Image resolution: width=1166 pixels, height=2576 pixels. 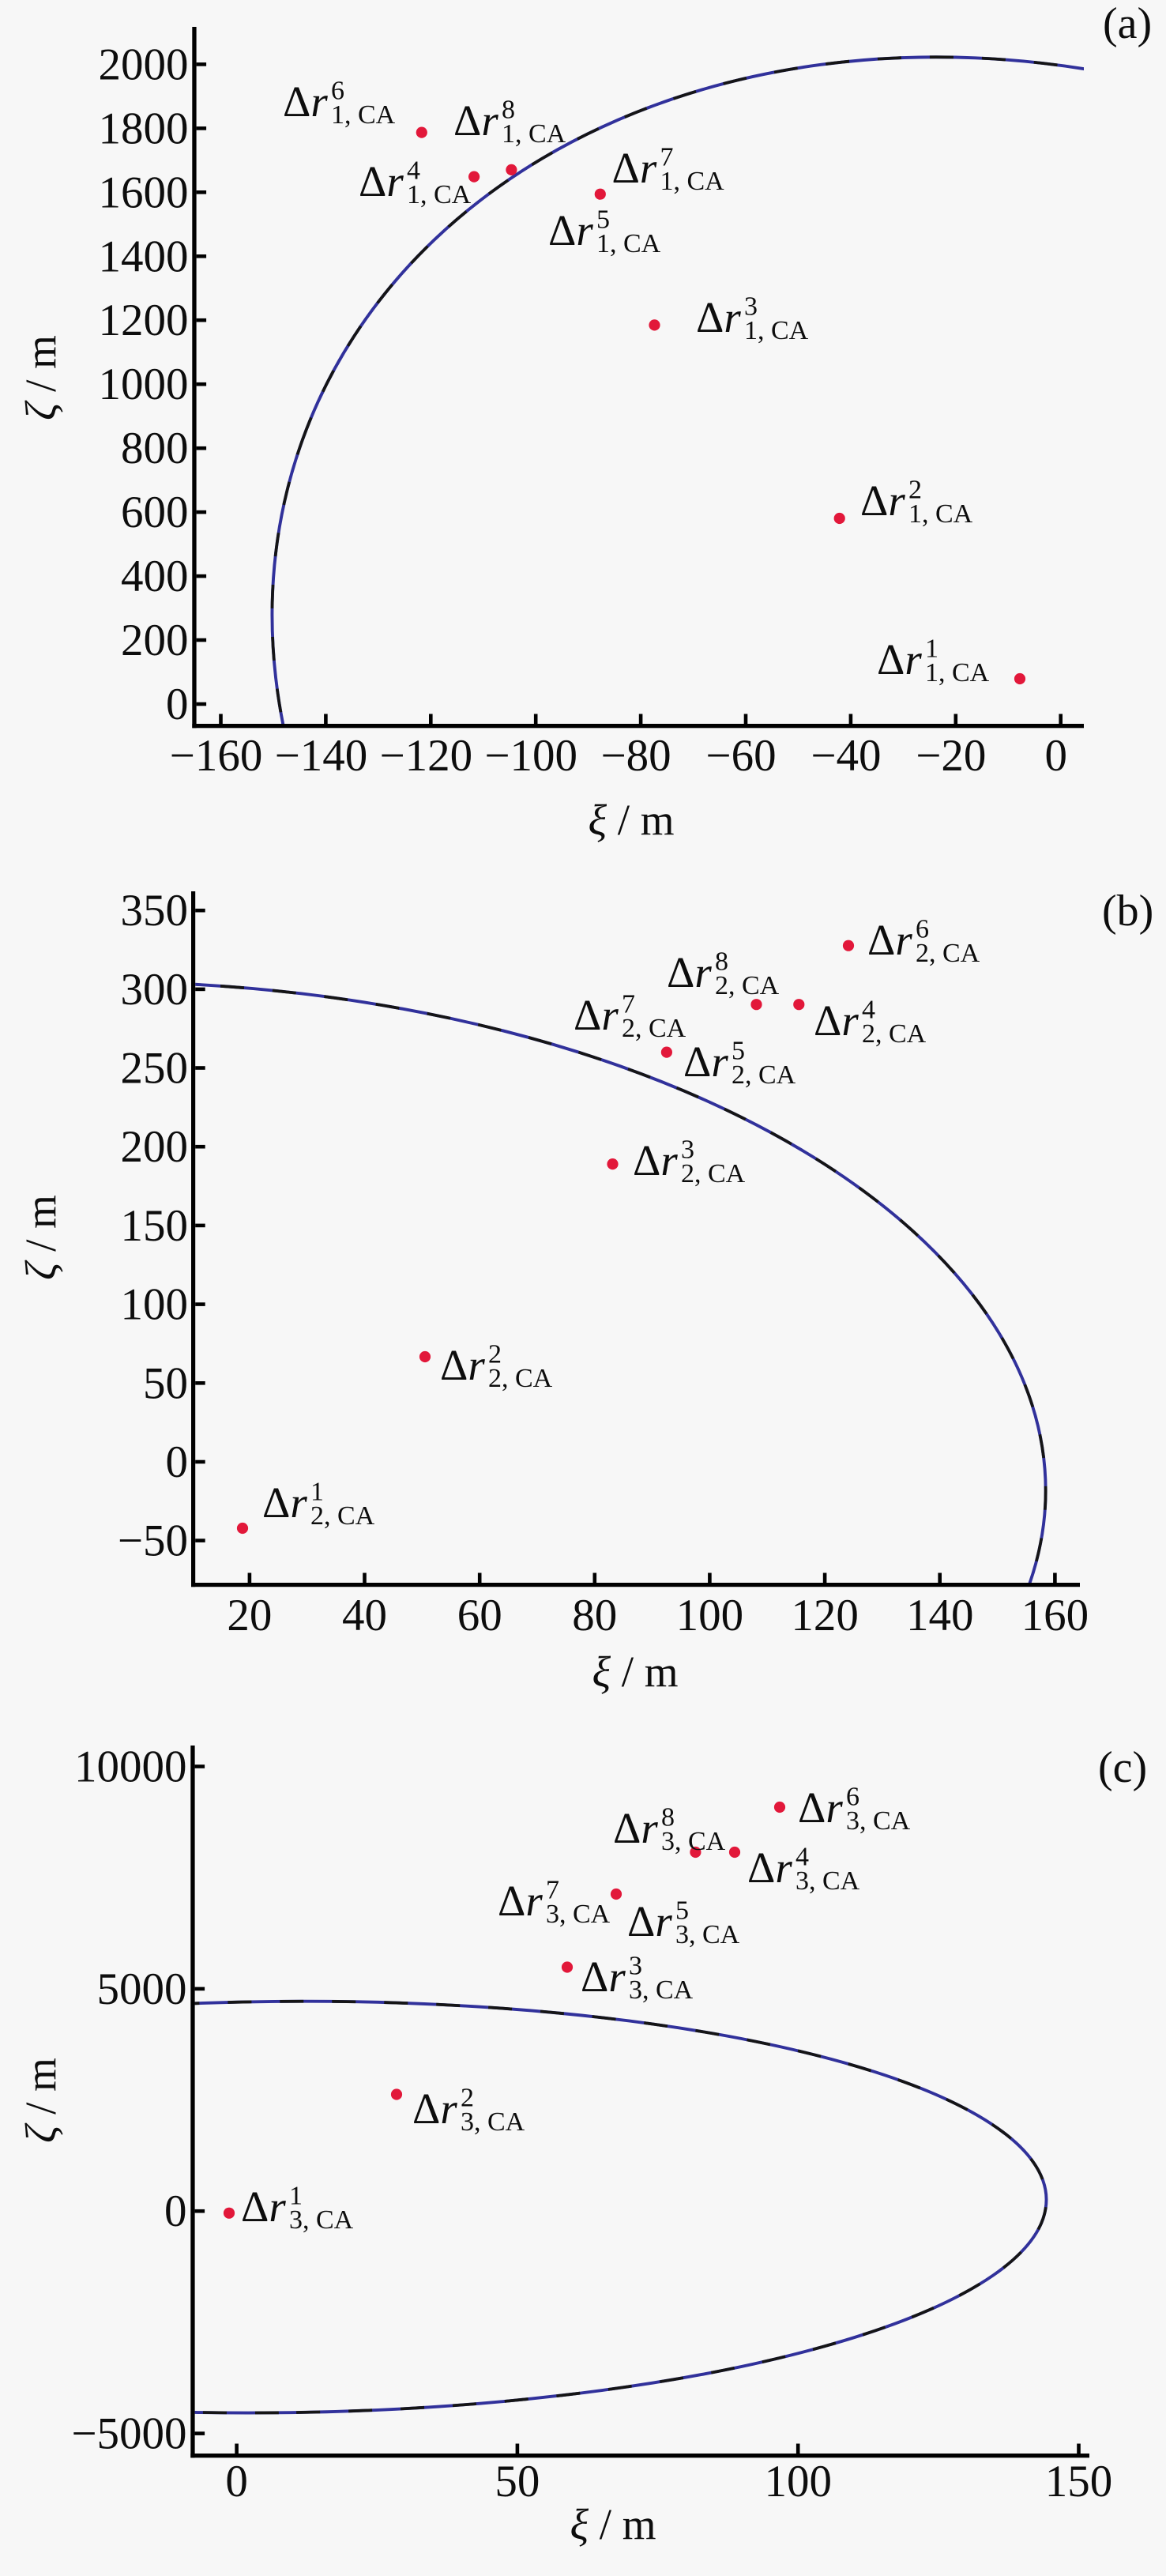 What do you see at coordinates (153, 1541) in the screenshot?
I see `svg-text: −50` at bounding box center [153, 1541].